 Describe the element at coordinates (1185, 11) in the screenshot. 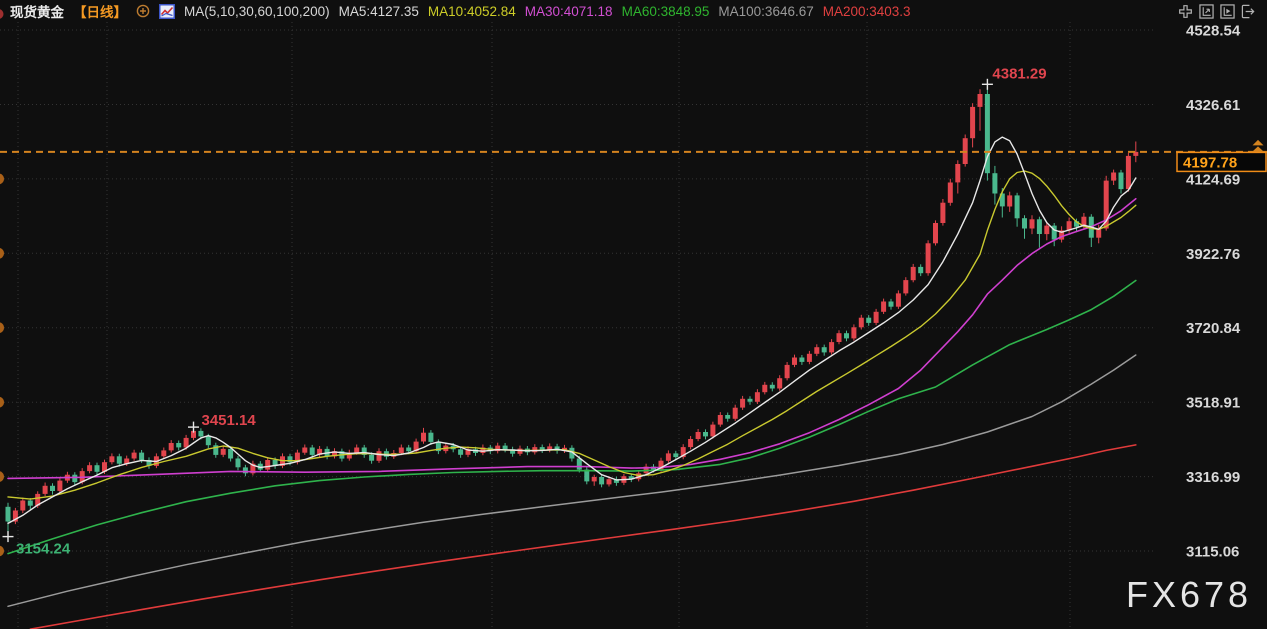

I see `move-crosshair-icon` at that location.